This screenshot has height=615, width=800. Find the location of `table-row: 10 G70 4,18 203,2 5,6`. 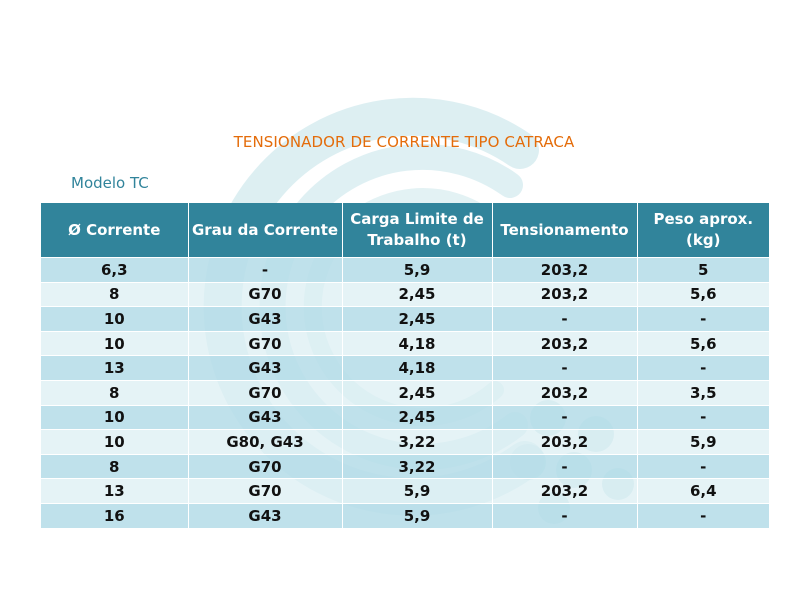

table-row: 10 G70 4,18 203,2 5,6 is located at coordinates (405, 343).